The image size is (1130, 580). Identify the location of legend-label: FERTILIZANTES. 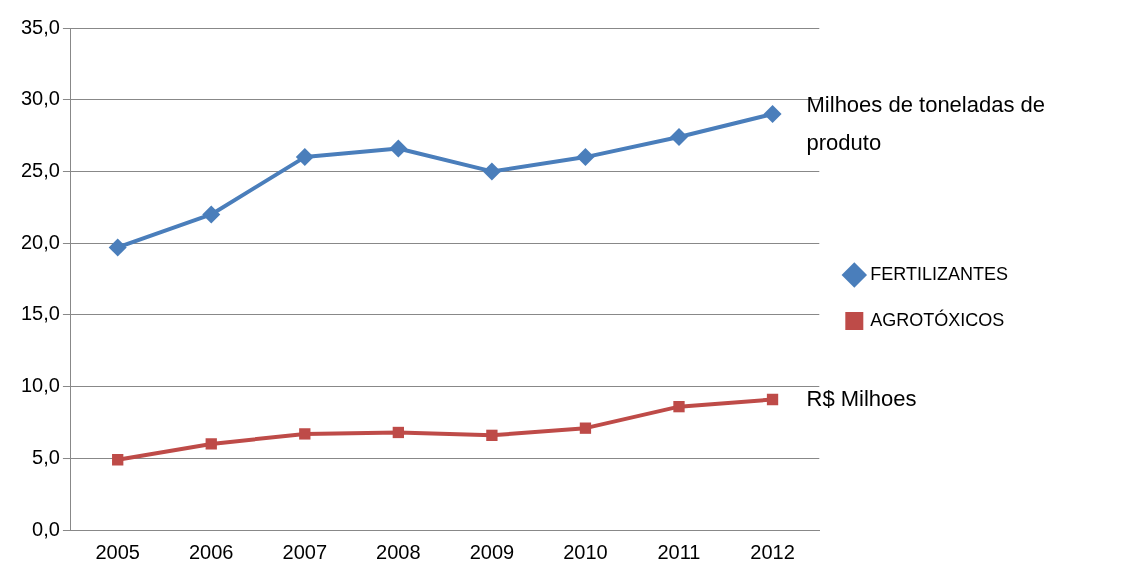
(939, 273).